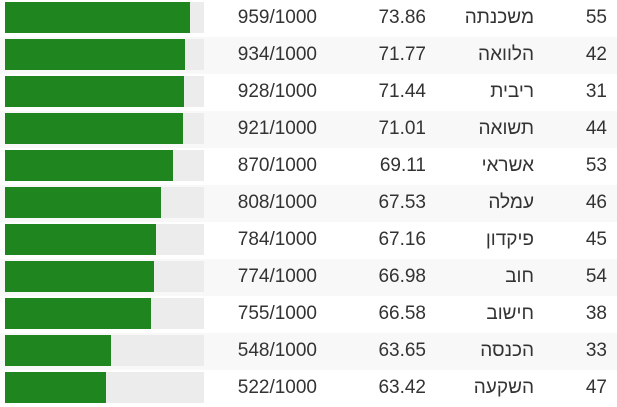 This screenshot has height=407, width=617. I want to click on word-cell: חישוב, so click(510, 313).